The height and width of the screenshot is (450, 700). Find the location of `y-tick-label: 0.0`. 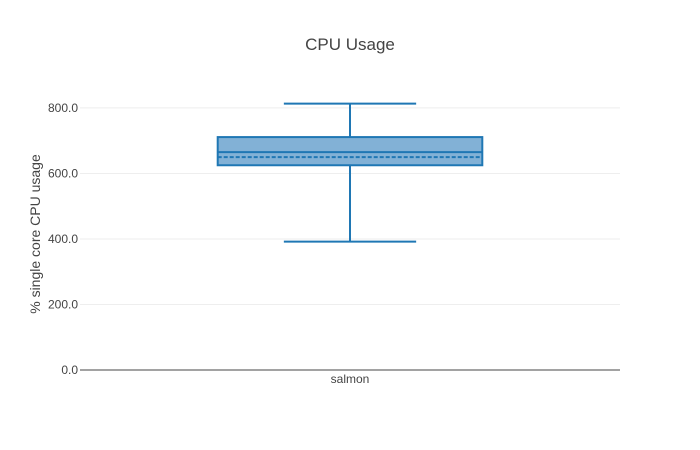

y-tick-label: 0.0 is located at coordinates (69, 370).